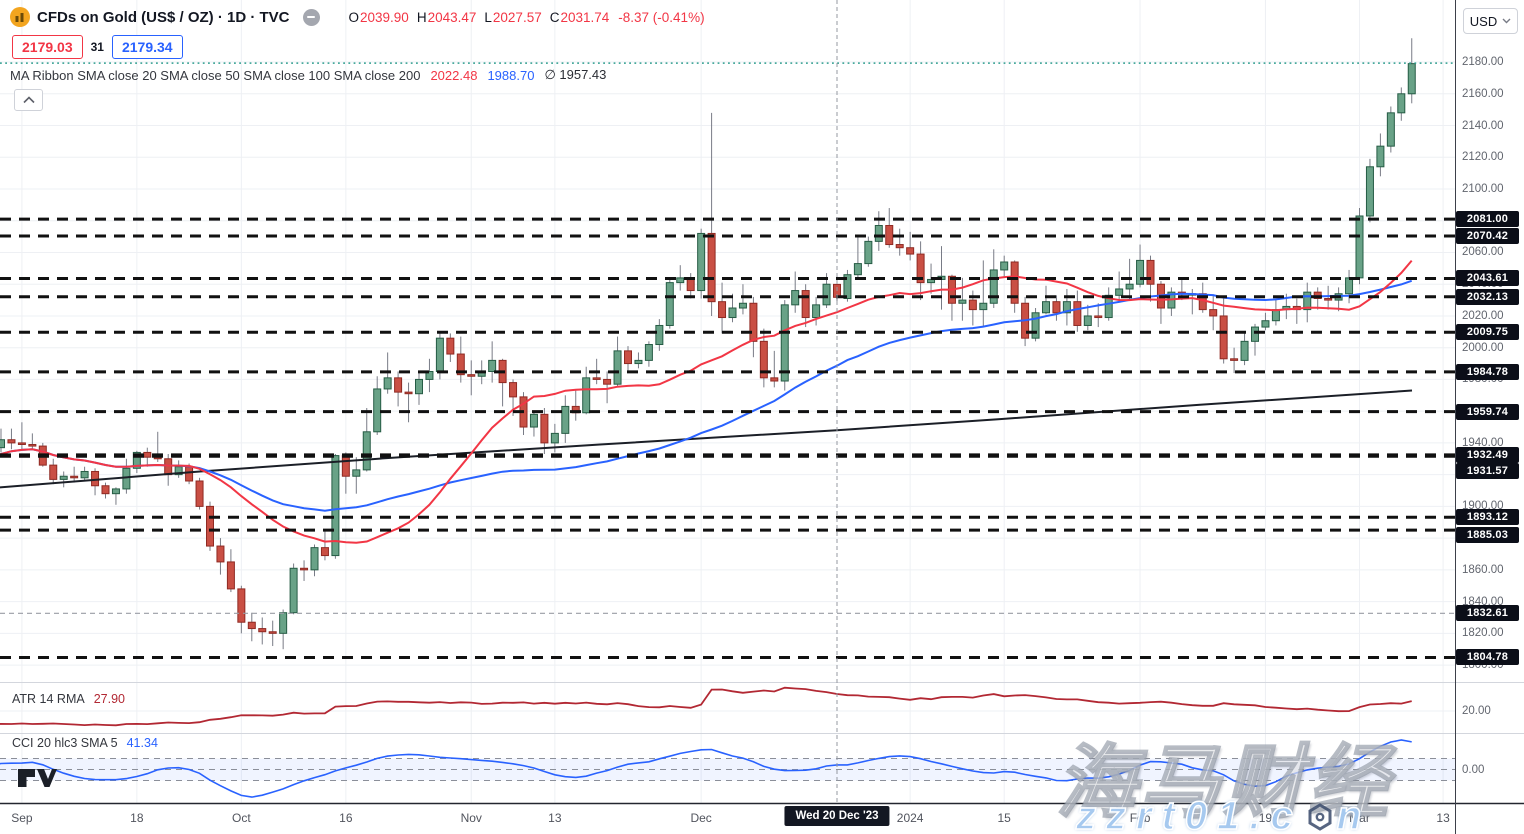 The width and height of the screenshot is (1524, 834). Describe the element at coordinates (384, 17) in the screenshot. I see `open-value: 2039.90` at that location.